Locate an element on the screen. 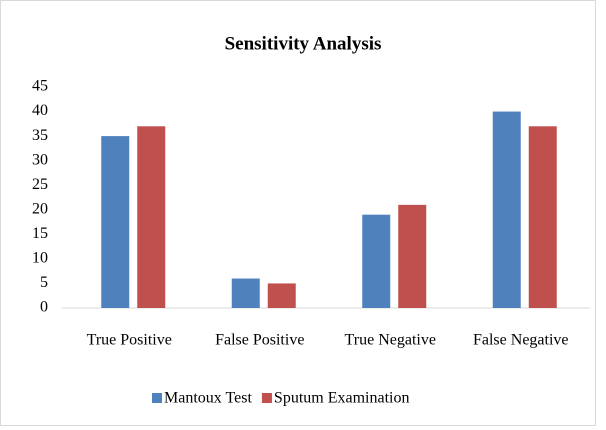  y-tick-label: 35 is located at coordinates (40, 135).